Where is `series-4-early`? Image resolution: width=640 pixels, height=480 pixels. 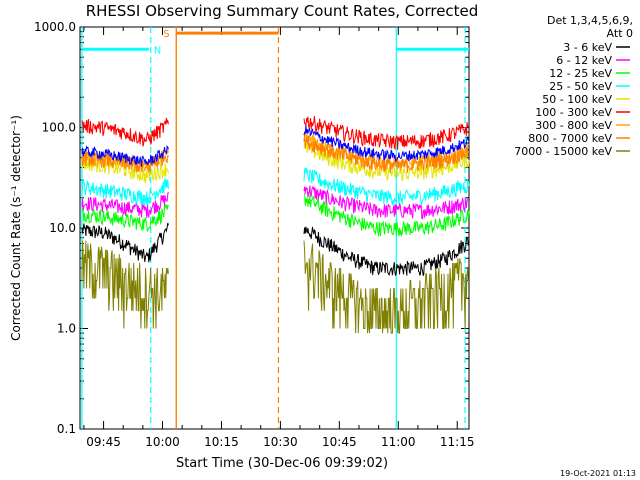
series-4-early is located at coordinates (125, 170).